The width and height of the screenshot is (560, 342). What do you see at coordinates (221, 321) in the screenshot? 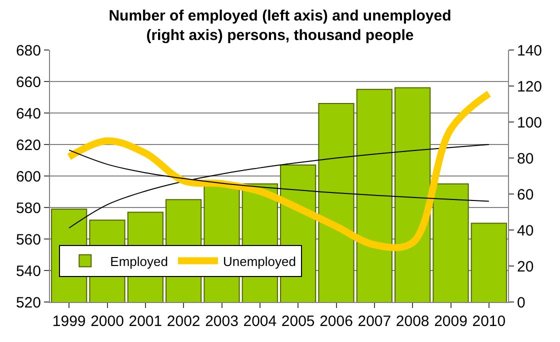
I see `x-tick-label: 2003` at bounding box center [221, 321].